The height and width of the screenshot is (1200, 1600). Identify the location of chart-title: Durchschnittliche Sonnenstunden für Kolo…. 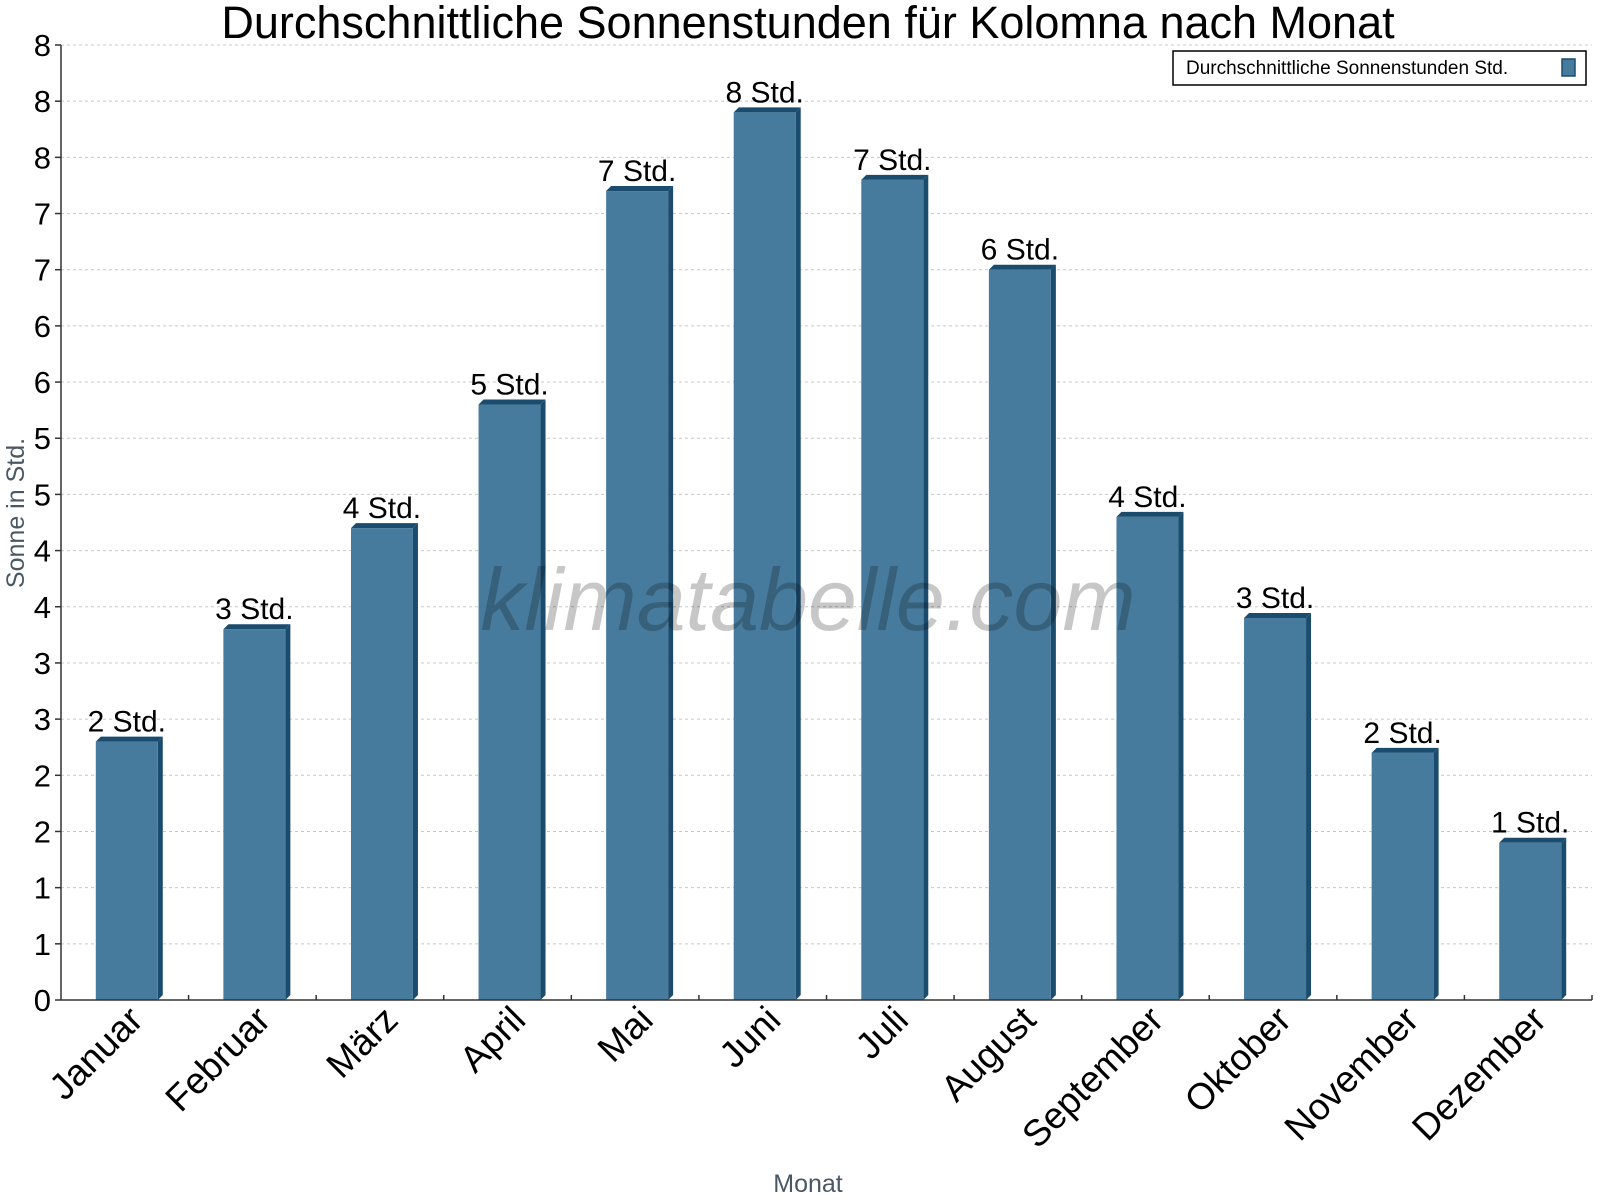
(808, 24).